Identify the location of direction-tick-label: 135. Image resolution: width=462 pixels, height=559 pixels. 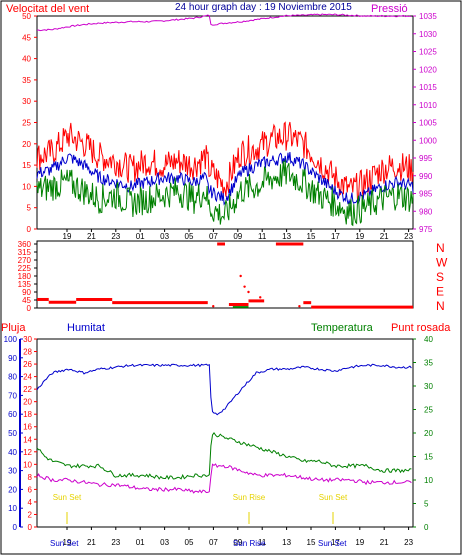
(25, 284).